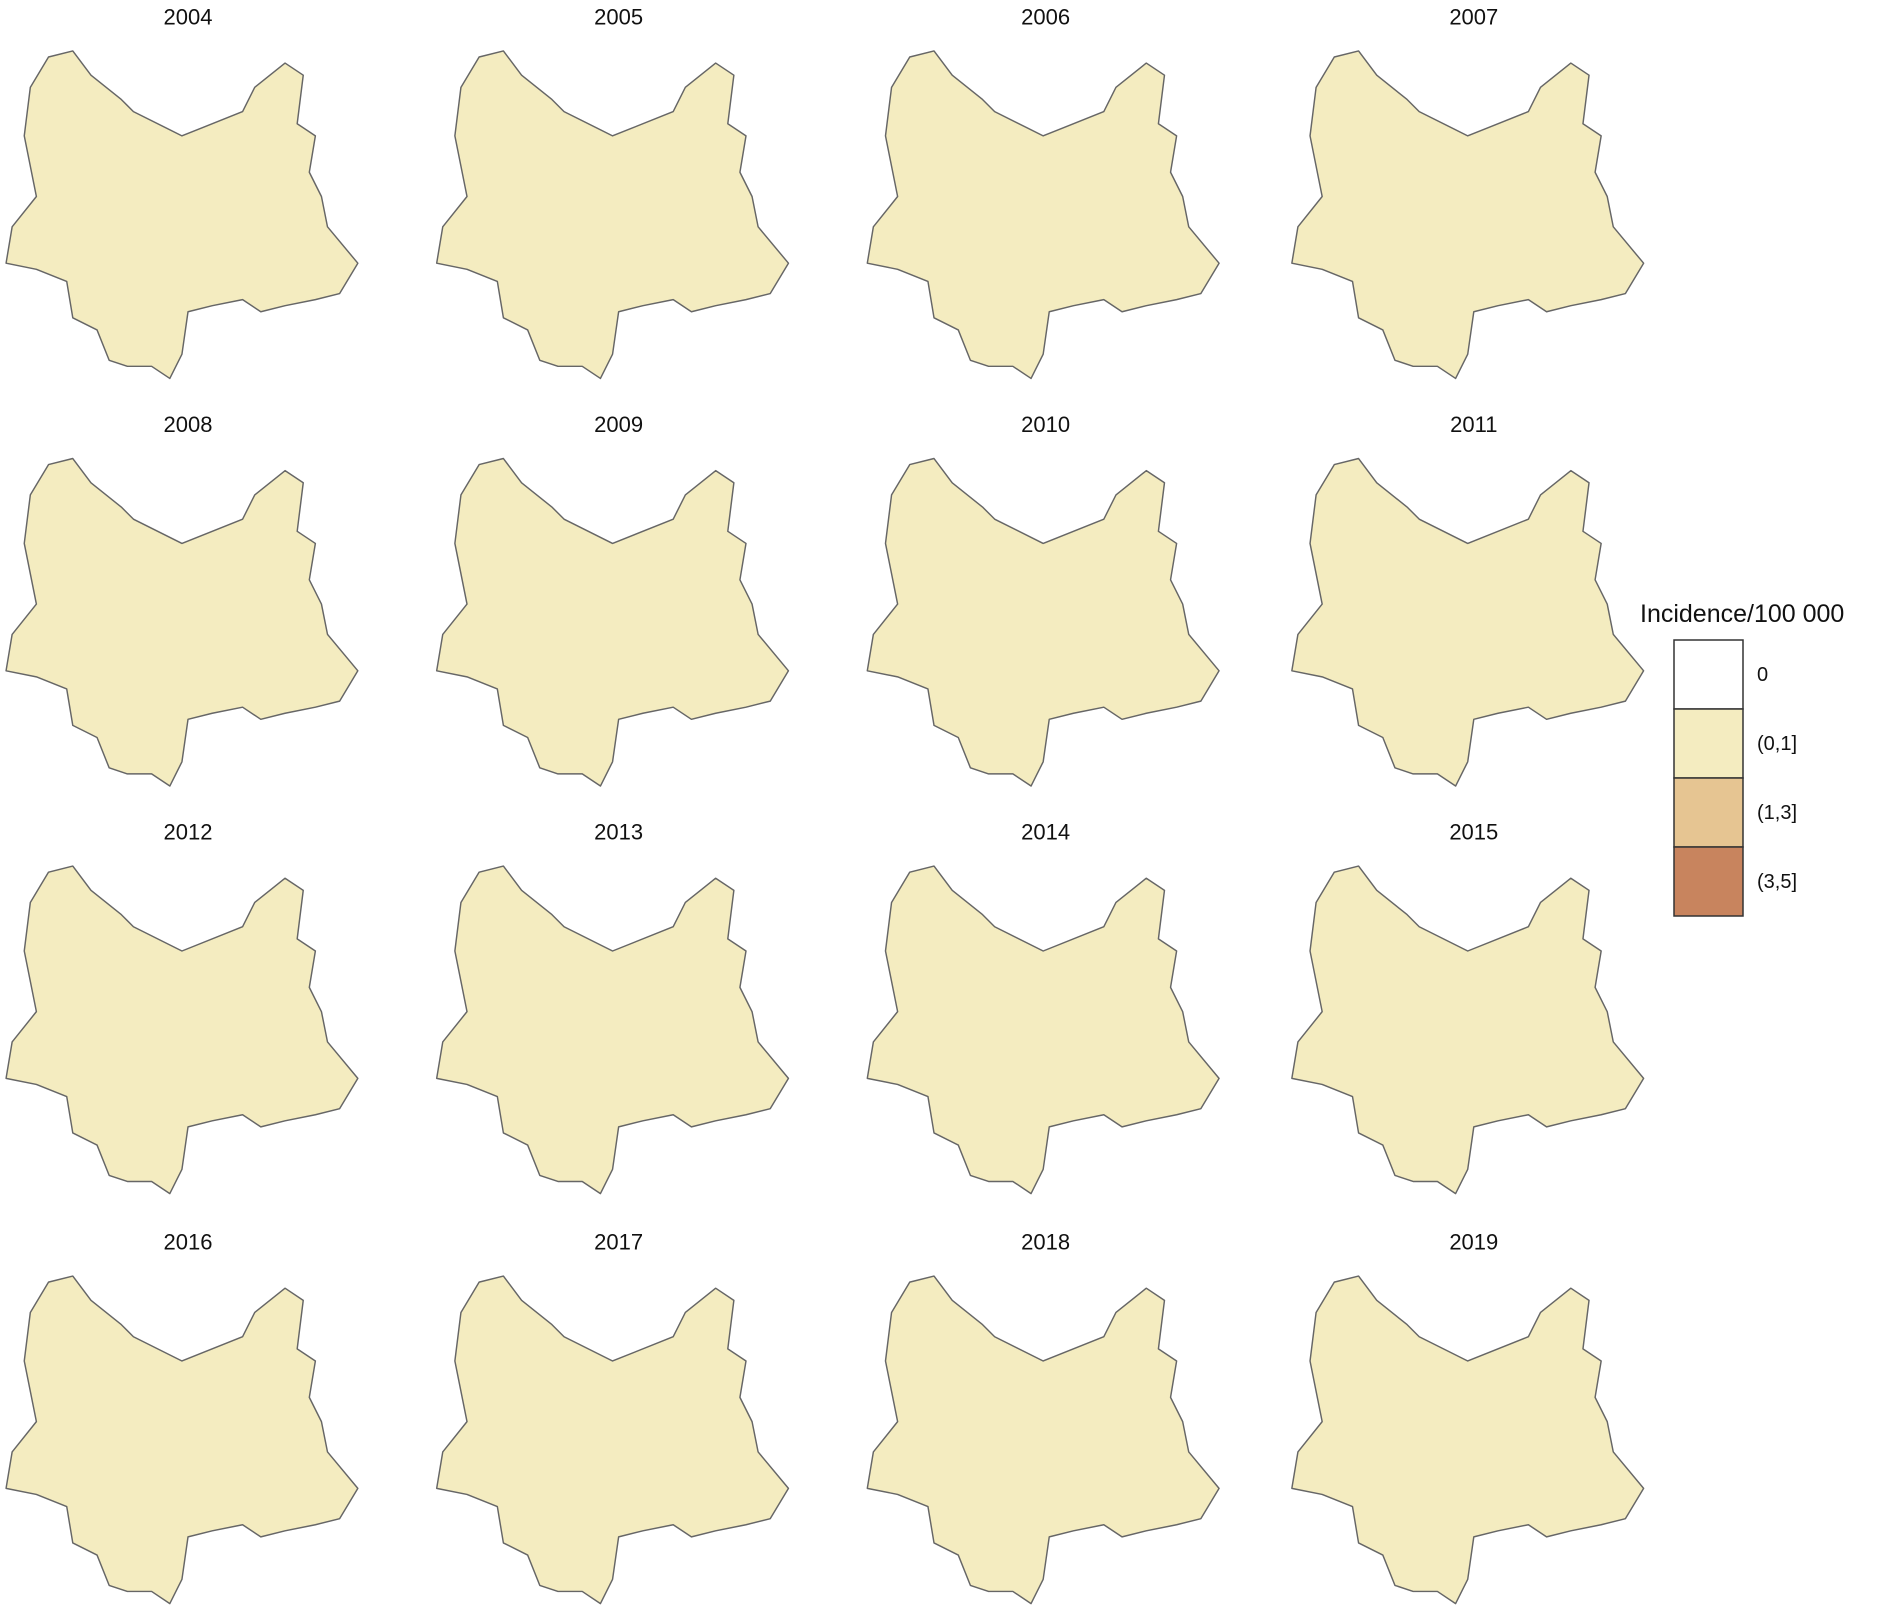 This screenshot has width=1902, height=1622. What do you see at coordinates (1045, 424) in the screenshot?
I see `year-label: 2010` at bounding box center [1045, 424].